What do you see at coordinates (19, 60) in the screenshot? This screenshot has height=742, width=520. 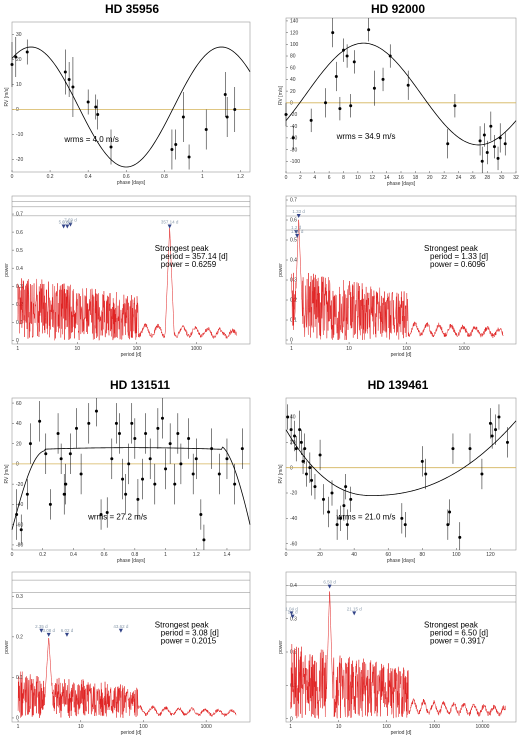 I see `y-tick-label: 20` at bounding box center [19, 60].